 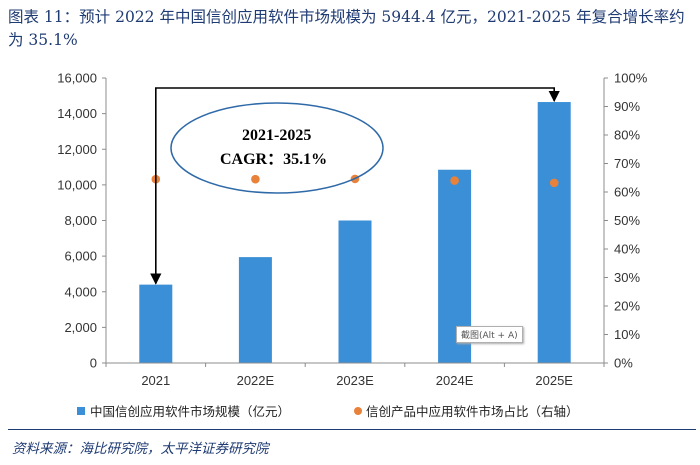 What do you see at coordinates (80, 291) in the screenshot?
I see `left-tick-label: 4,000` at bounding box center [80, 291].